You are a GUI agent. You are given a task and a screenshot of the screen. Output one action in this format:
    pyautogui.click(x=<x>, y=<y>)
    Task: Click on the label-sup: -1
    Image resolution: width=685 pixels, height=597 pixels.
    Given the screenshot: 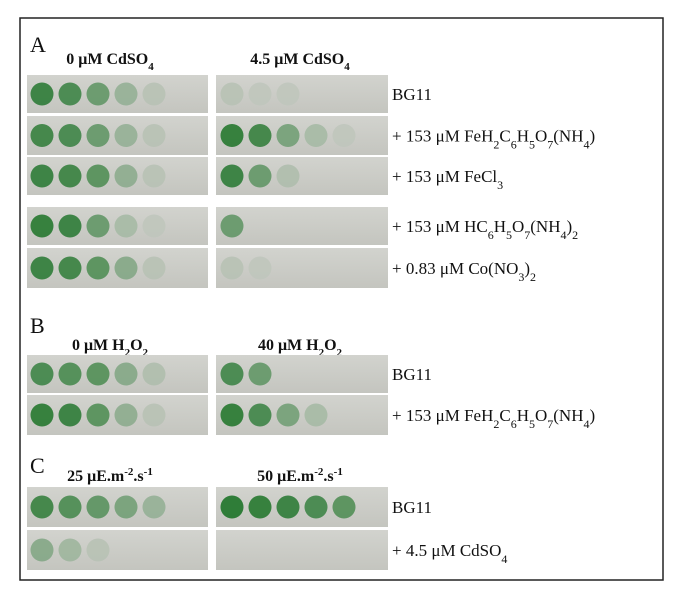 What is the action you would take?
    pyautogui.click(x=148, y=472)
    